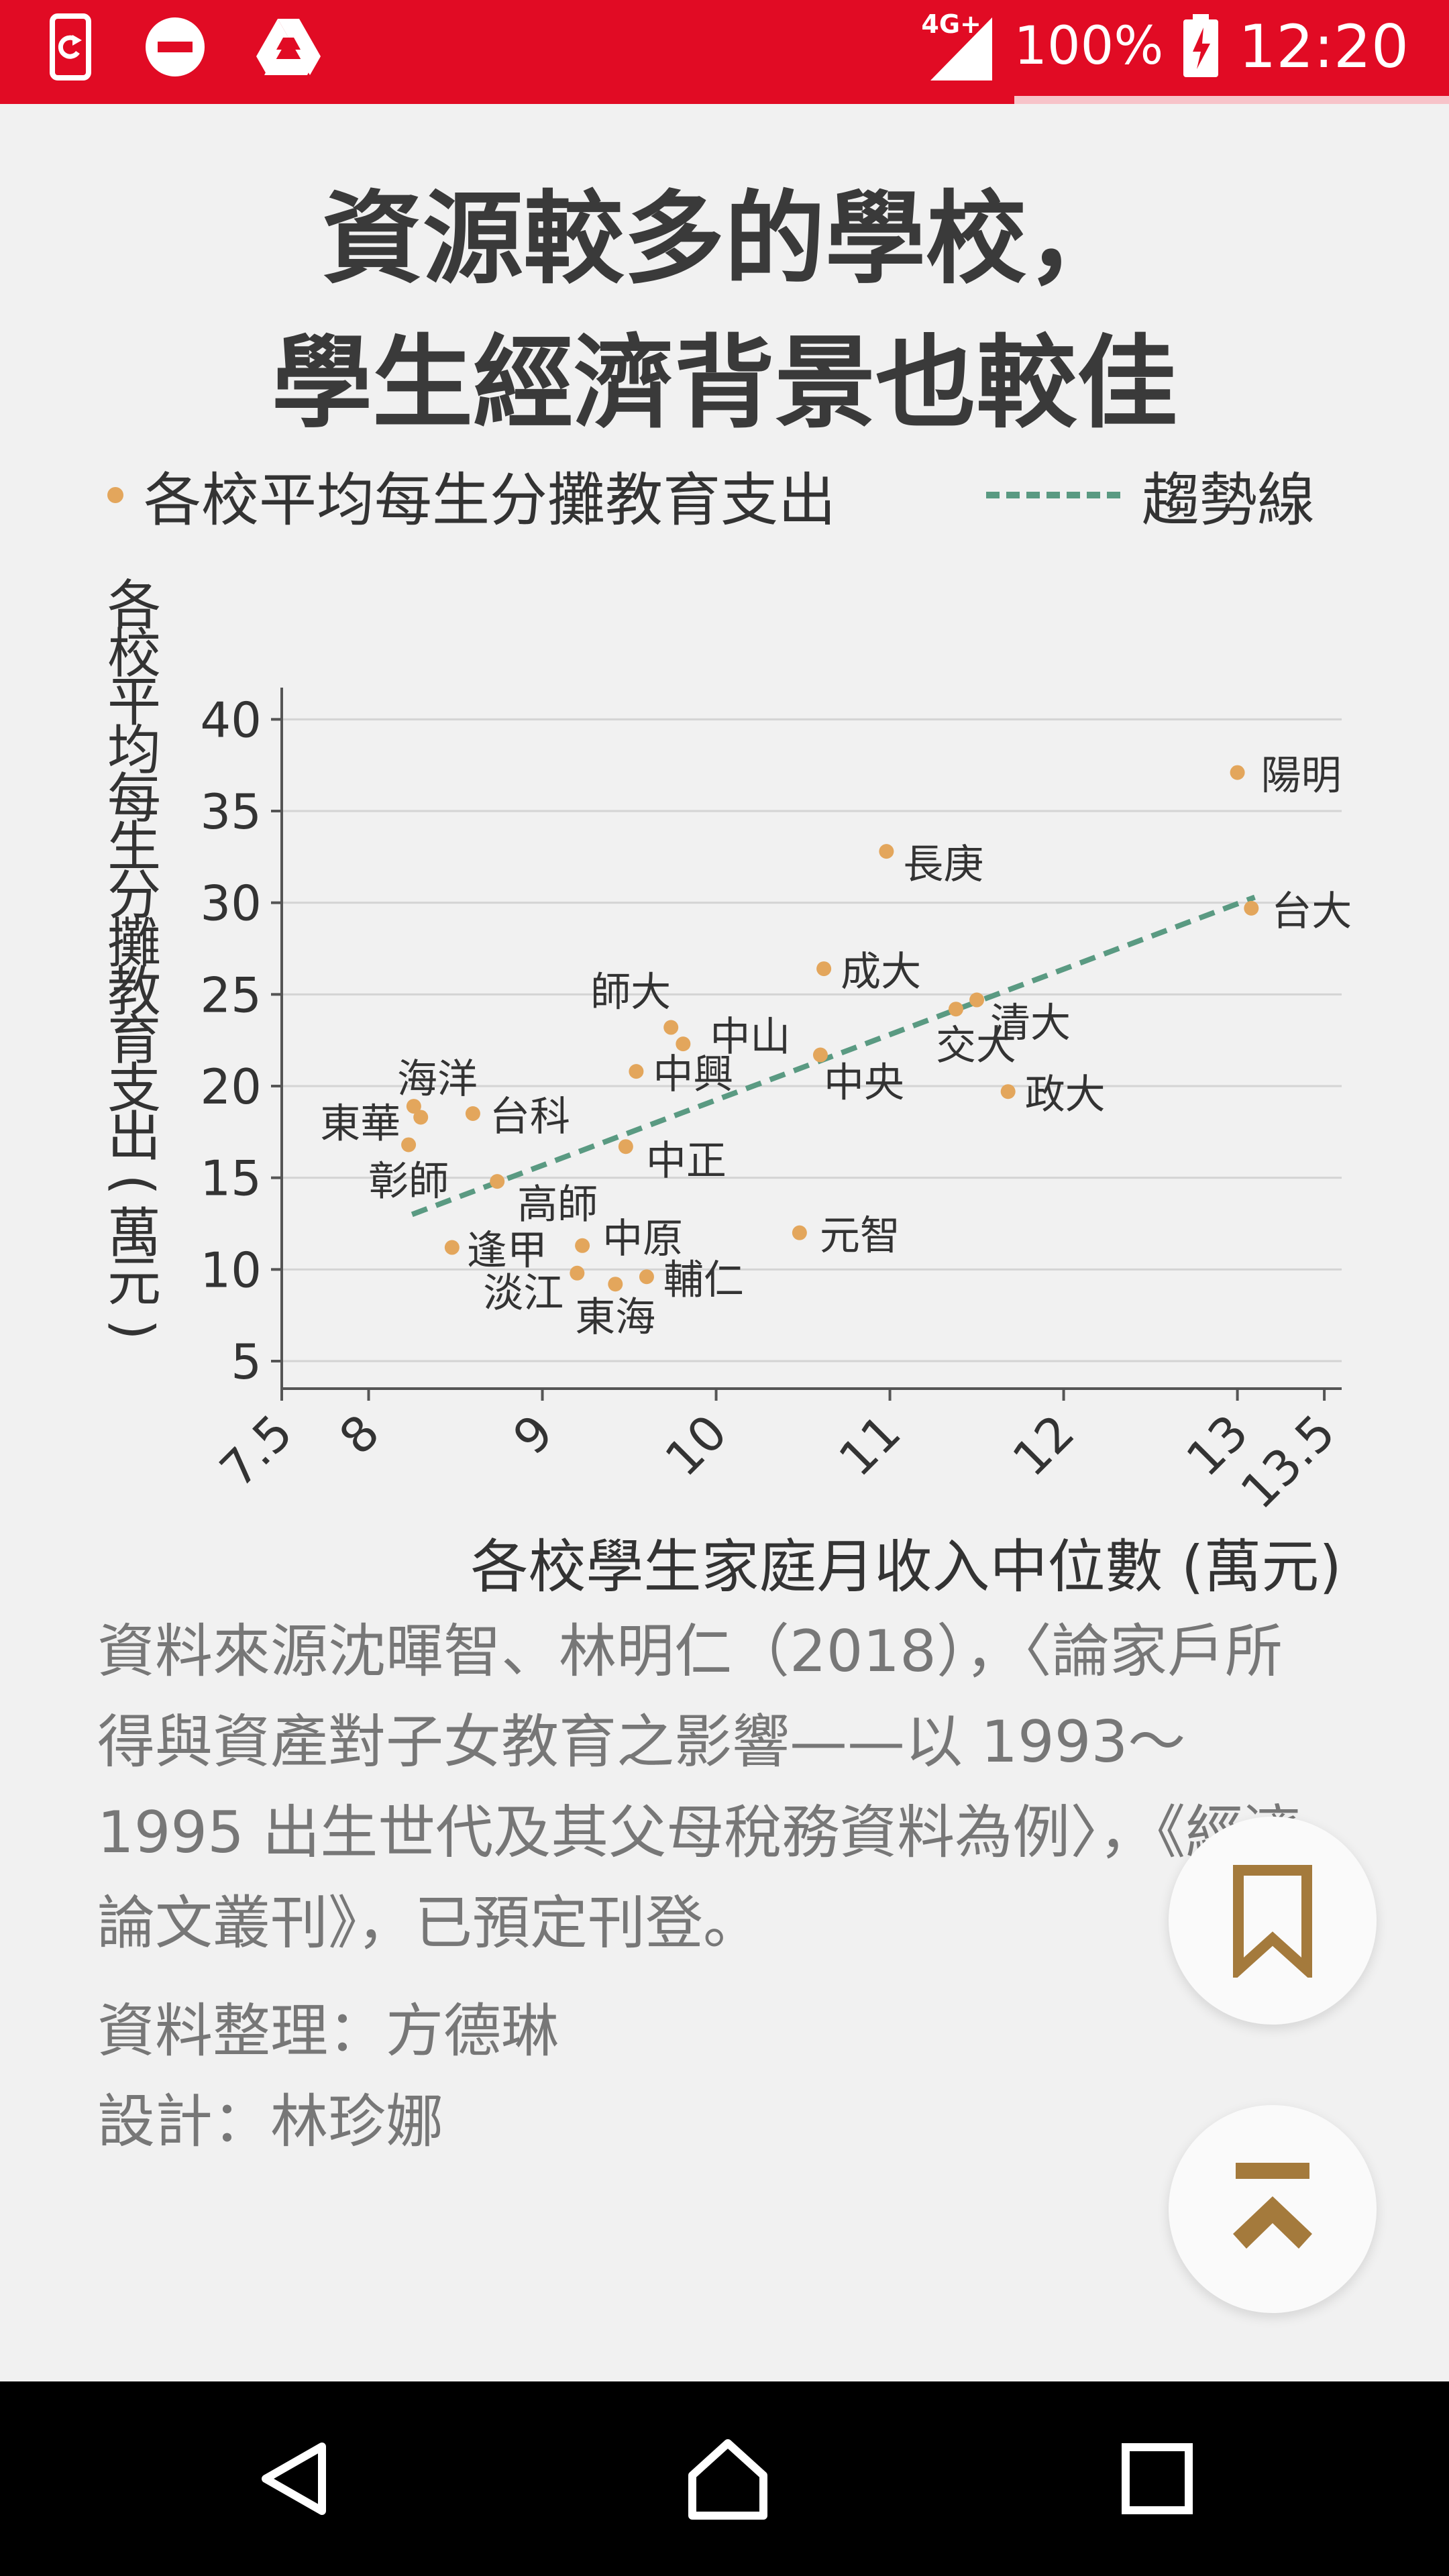 The height and width of the screenshot is (2576, 1449). I want to click on y-axis-label-char: ), so click(134, 1329).